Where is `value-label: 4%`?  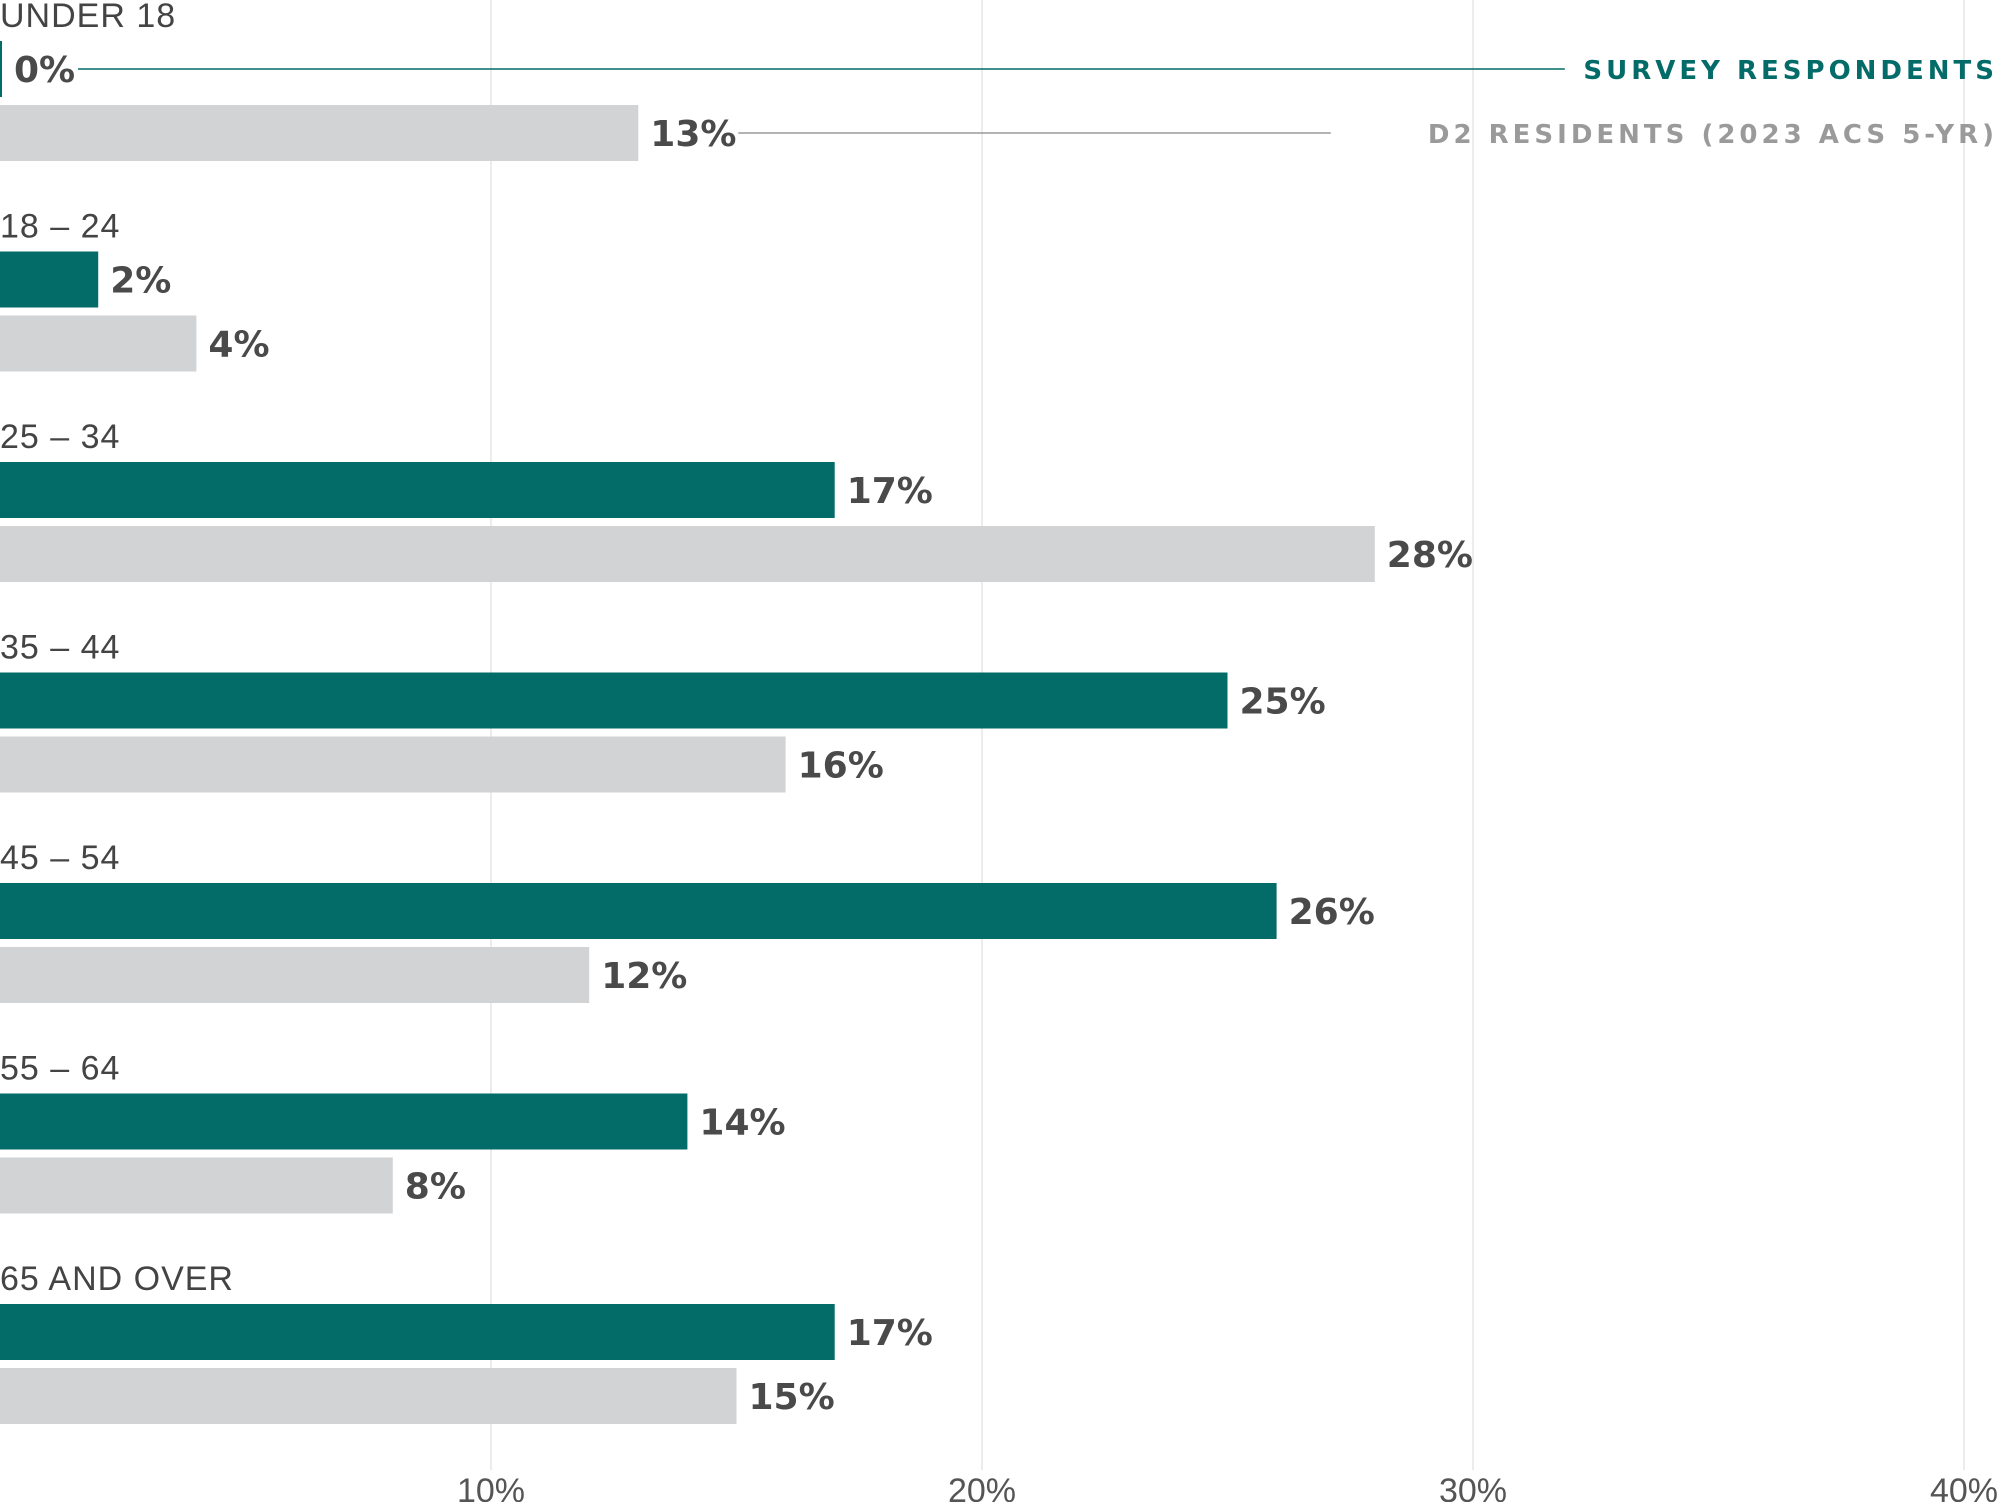
value-label: 4% is located at coordinates (238, 345).